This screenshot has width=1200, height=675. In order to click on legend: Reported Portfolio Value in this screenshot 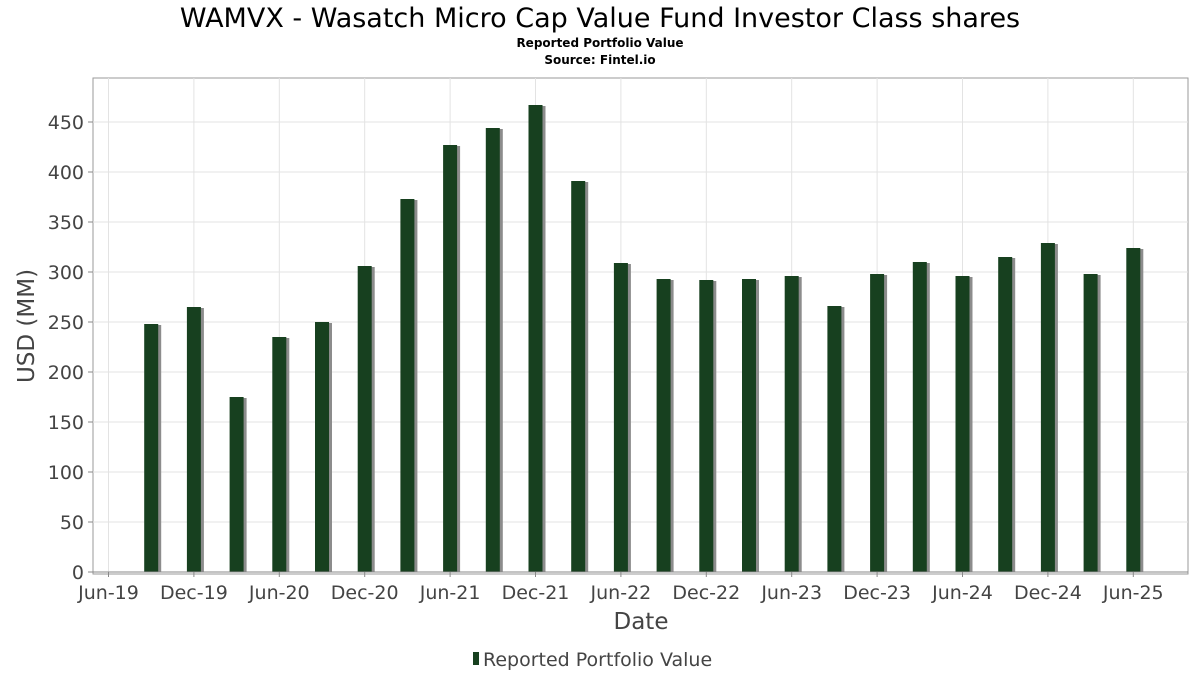, I will do `click(592, 660)`.